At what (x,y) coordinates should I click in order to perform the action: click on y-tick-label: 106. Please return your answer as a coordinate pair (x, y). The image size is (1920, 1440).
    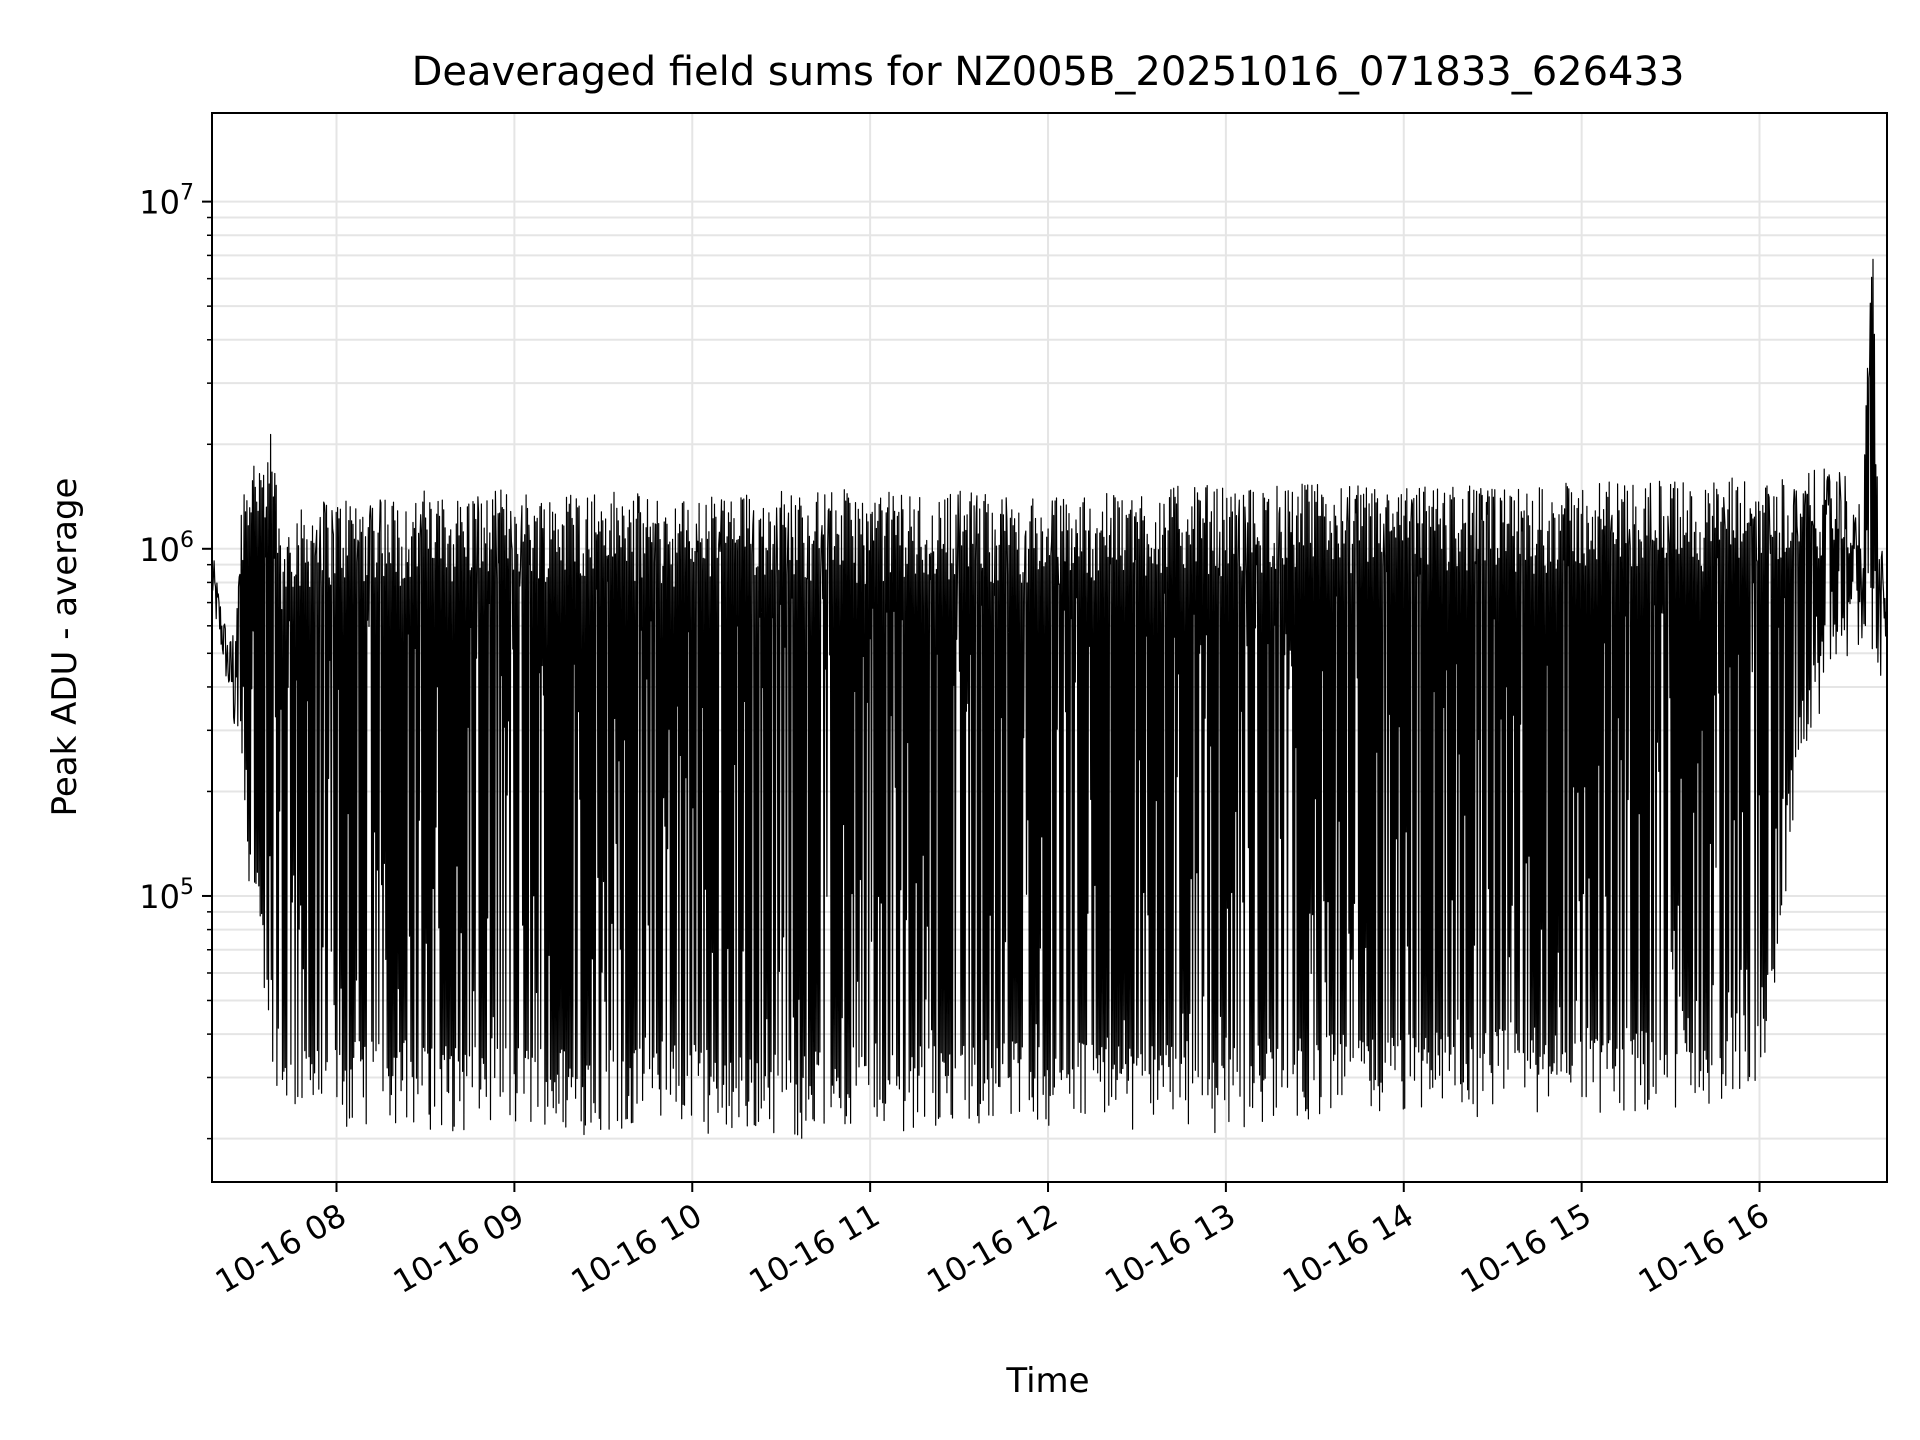
    Looking at the image, I should click on (166, 548).